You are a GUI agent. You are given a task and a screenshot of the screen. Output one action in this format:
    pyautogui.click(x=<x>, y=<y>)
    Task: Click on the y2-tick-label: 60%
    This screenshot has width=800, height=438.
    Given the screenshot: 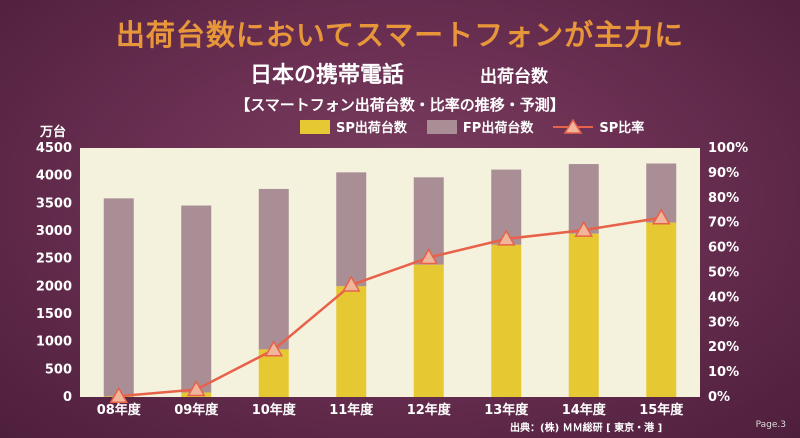 What is the action you would take?
    pyautogui.click(x=723, y=248)
    